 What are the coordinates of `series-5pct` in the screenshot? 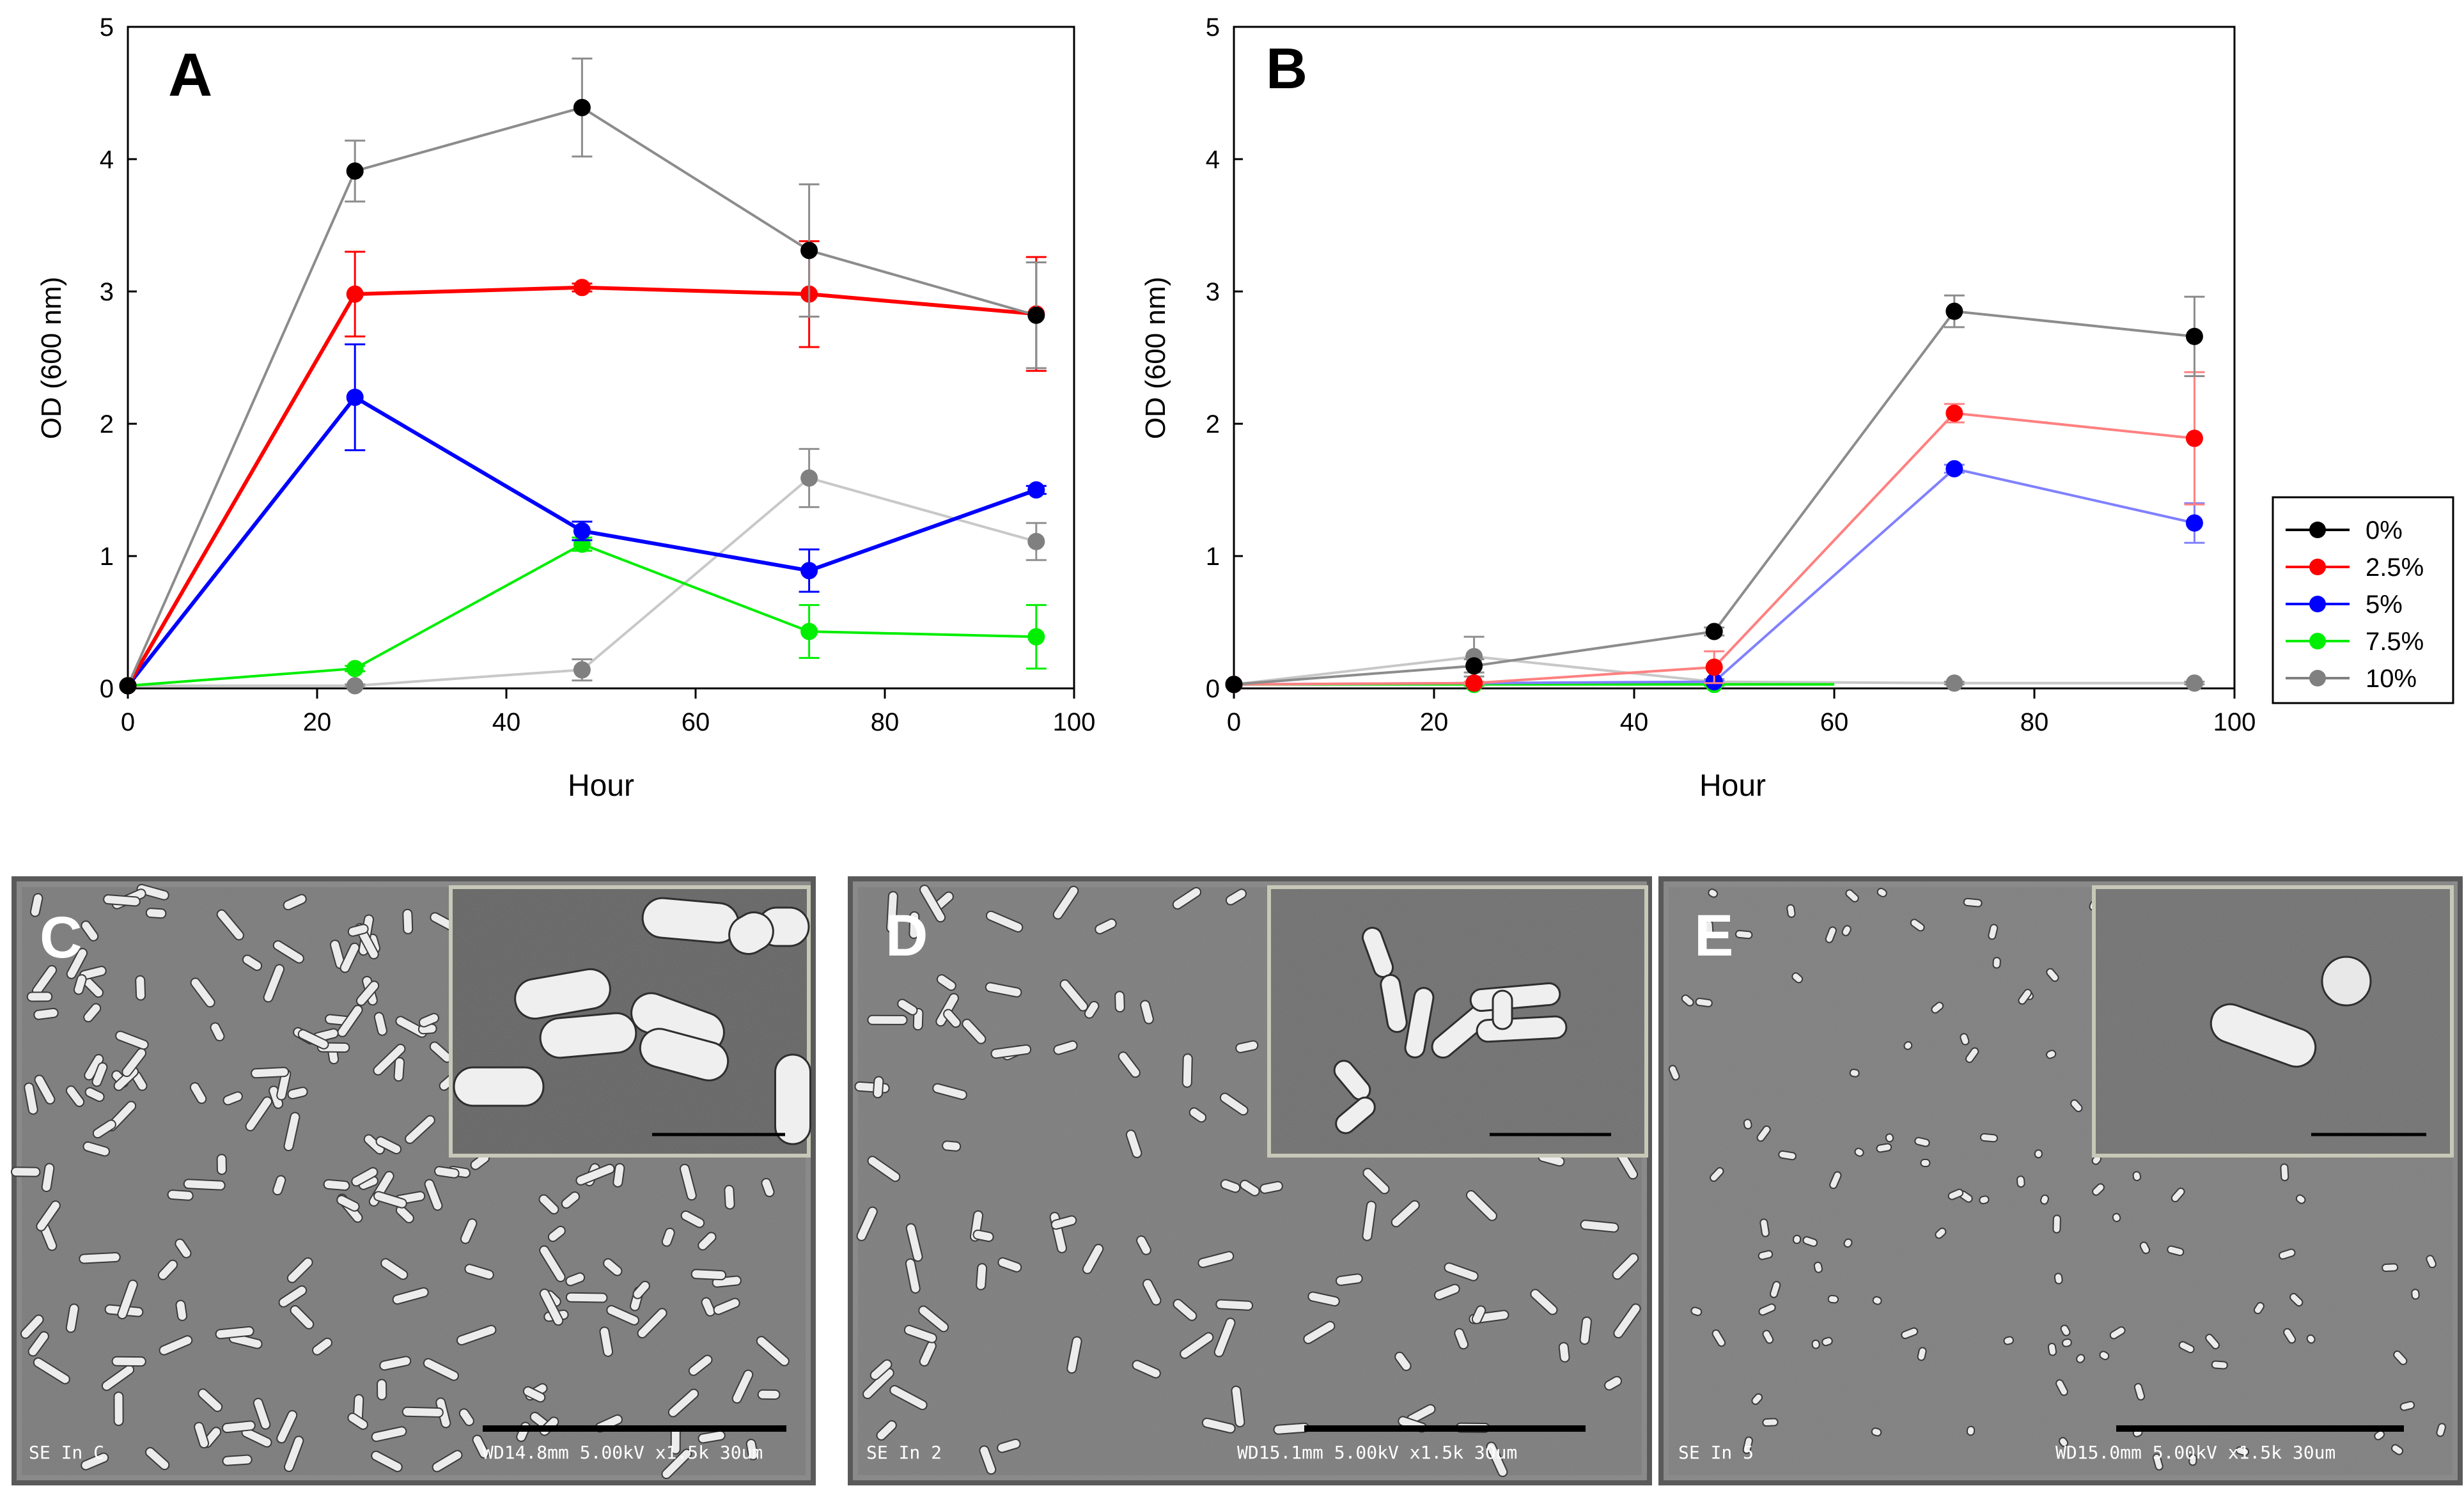 It's located at (583, 519).